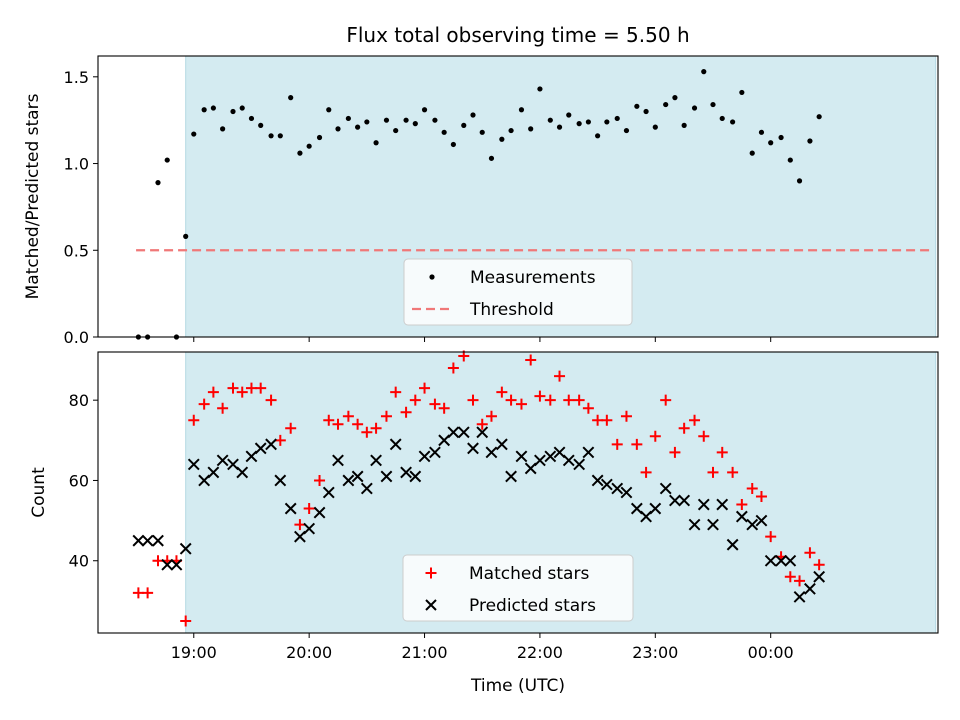 Image resolution: width=960 pixels, height=720 pixels. I want to click on x-tick-label: 19:00, so click(194, 652).